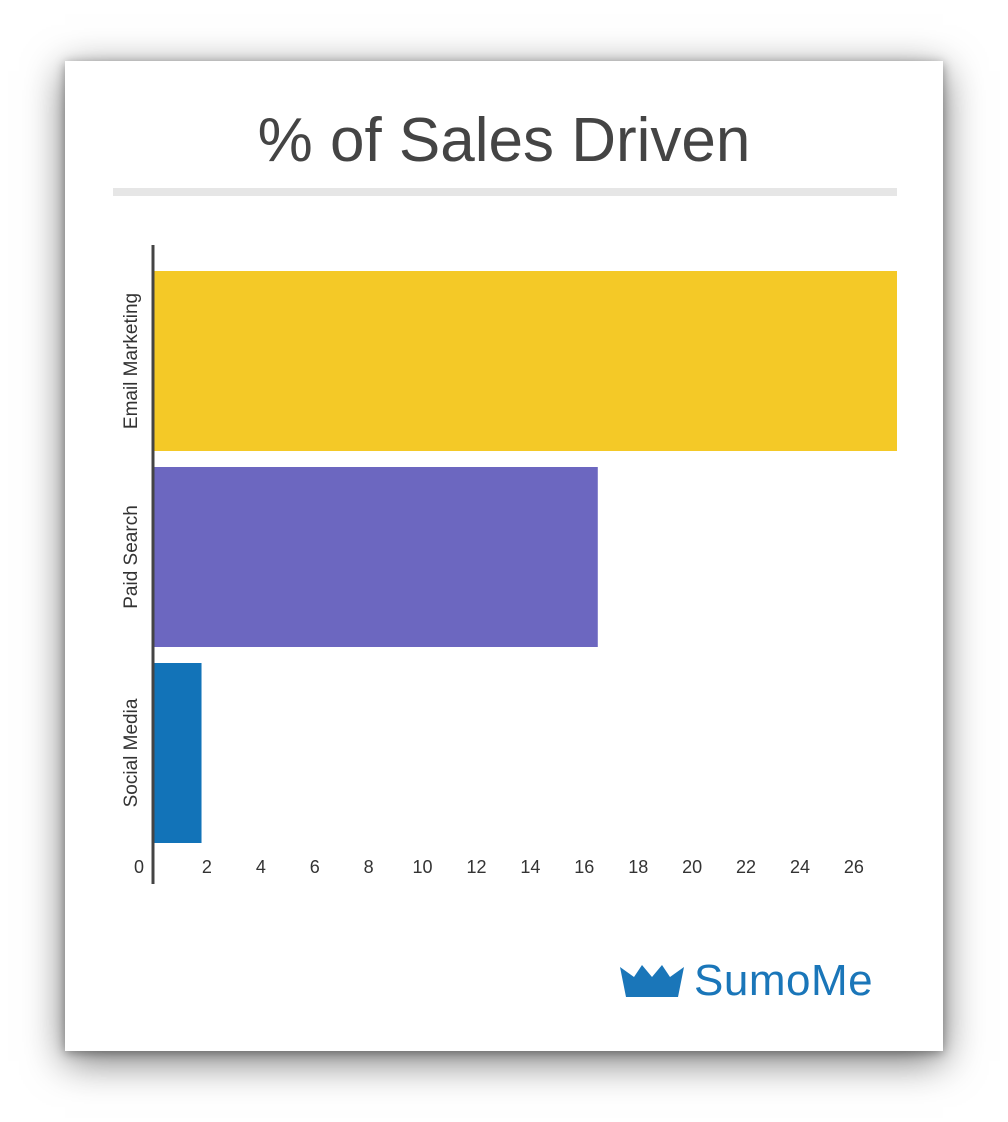  Describe the element at coordinates (584, 867) in the screenshot. I see `x-tick-label: 16` at that location.